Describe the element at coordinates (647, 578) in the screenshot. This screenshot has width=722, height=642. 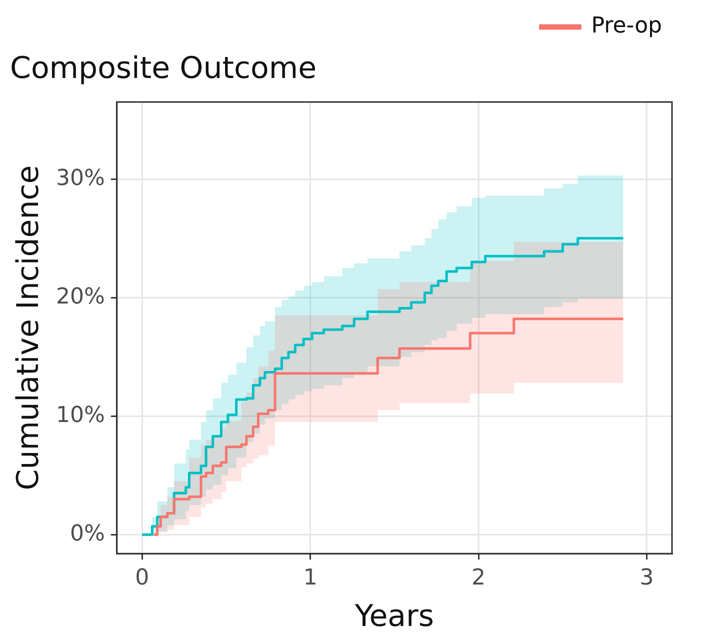
I see `x-tick-label: 3` at that location.